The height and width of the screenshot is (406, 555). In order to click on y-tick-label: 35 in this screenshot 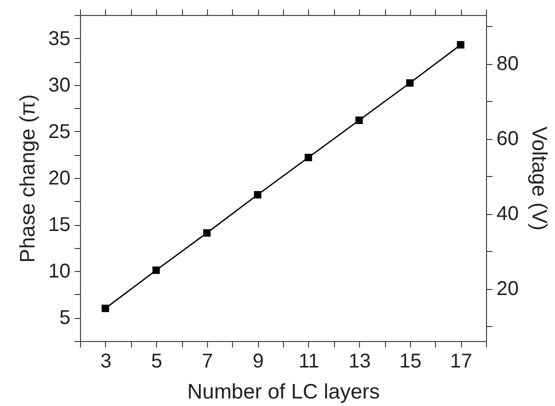, I will do `click(59, 39)`.